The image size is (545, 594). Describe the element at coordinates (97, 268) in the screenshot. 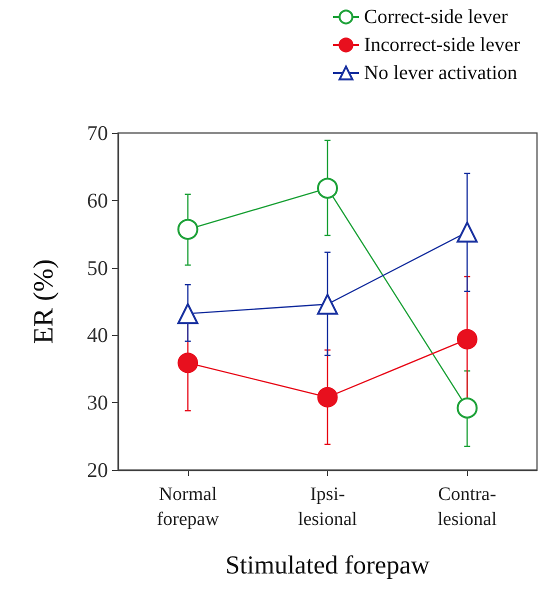

I see `y-tick-label: 50` at that location.